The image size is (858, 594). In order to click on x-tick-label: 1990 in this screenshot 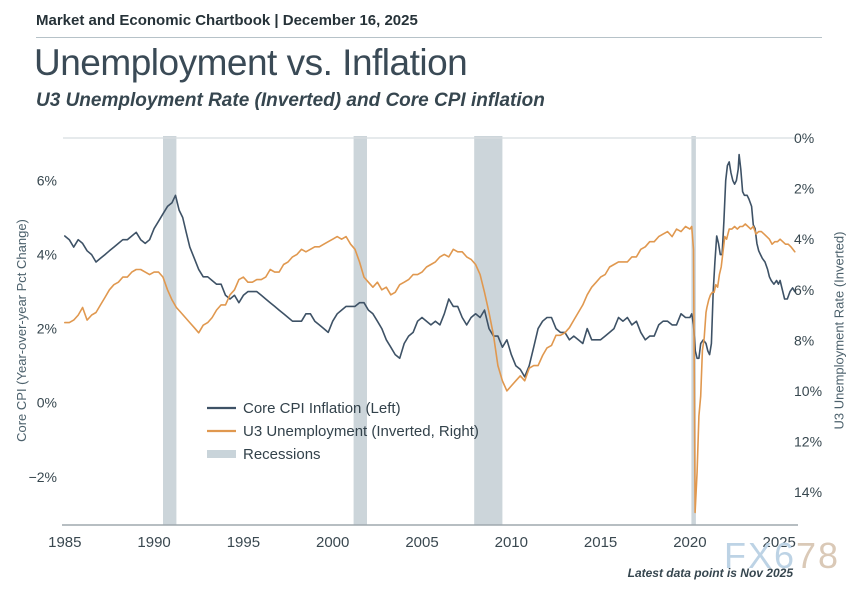, I will do `click(153, 542)`.